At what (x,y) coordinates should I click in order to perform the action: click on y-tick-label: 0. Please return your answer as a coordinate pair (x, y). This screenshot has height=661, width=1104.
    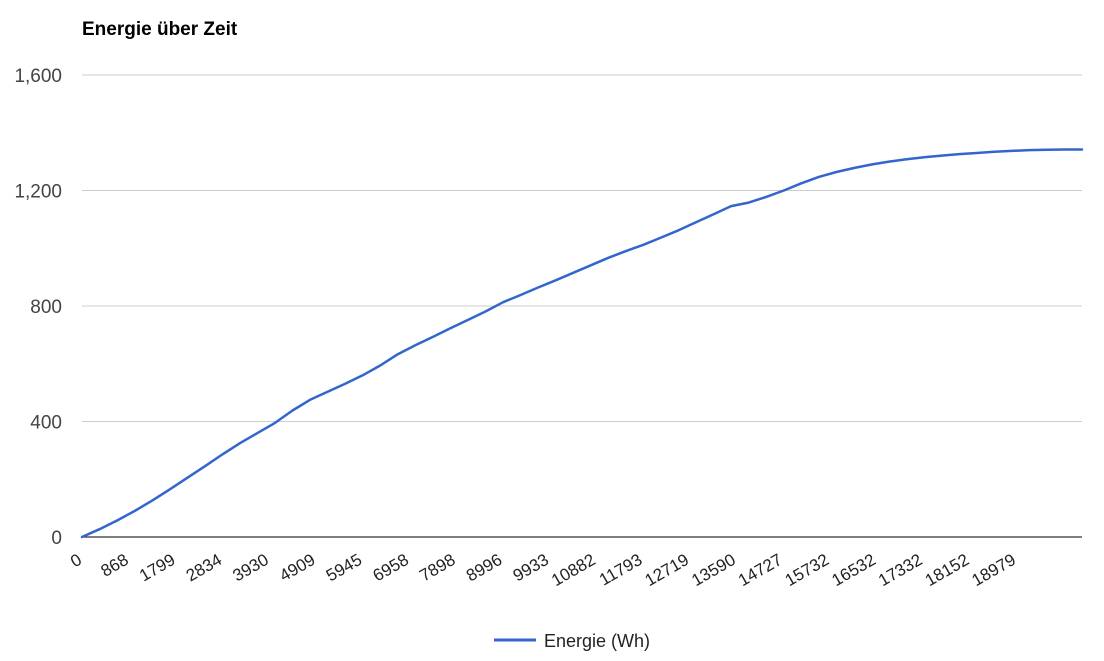
    Looking at the image, I should click on (56, 538).